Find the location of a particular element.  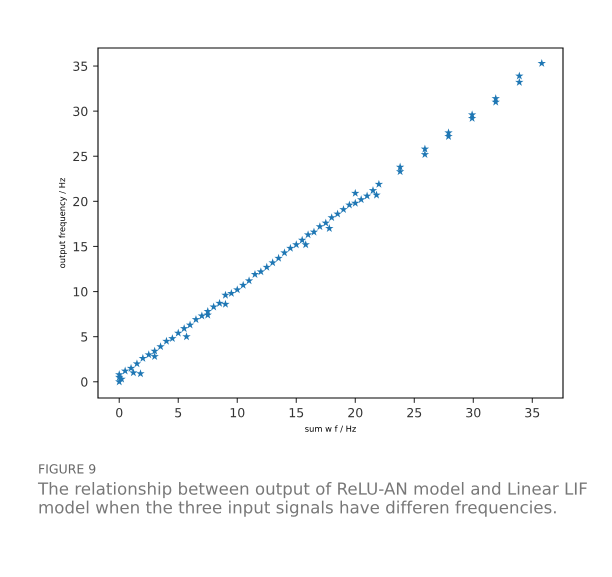

x-tick-label: 0 is located at coordinates (119, 413).